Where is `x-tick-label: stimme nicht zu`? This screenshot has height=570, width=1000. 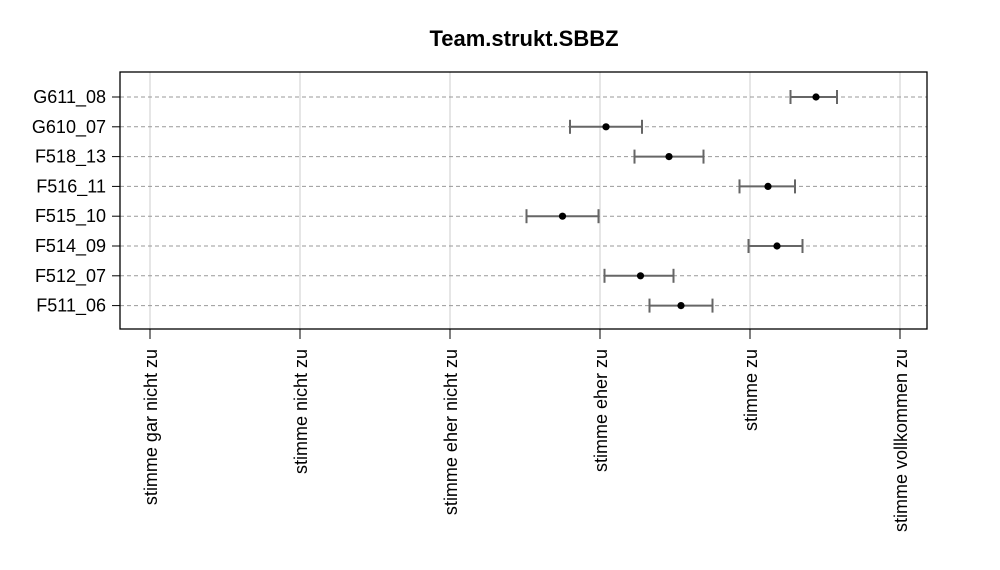 x-tick-label: stimme nicht zu is located at coordinates (301, 411).